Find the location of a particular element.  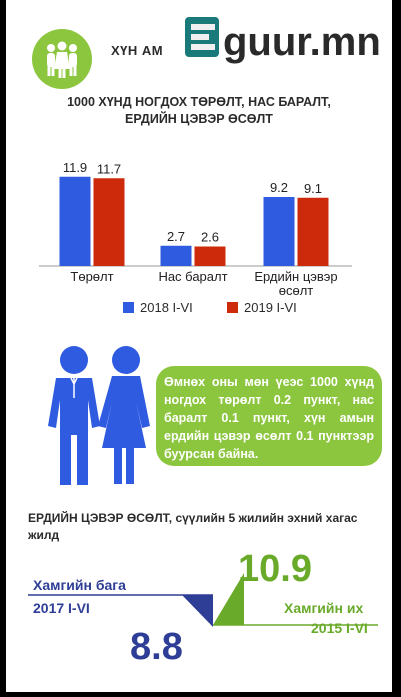

category-label: өсөлт is located at coordinates (296, 290).